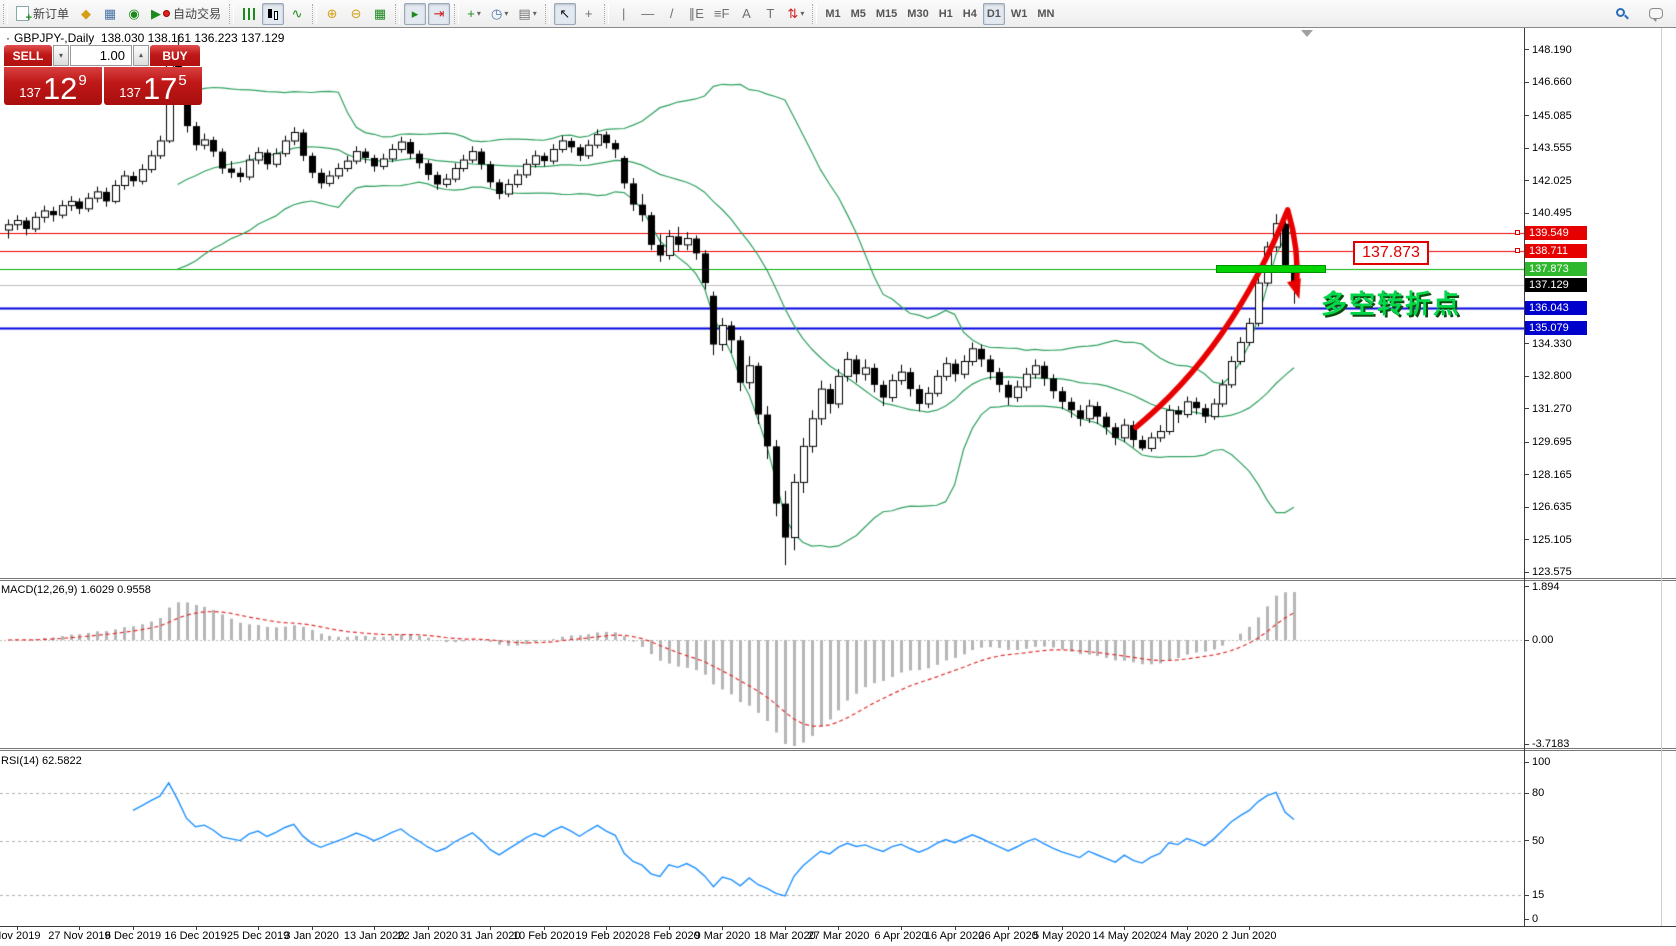 The height and width of the screenshot is (946, 1676). I want to click on turning-point-annotation: 多空转折点, so click(1391, 304).